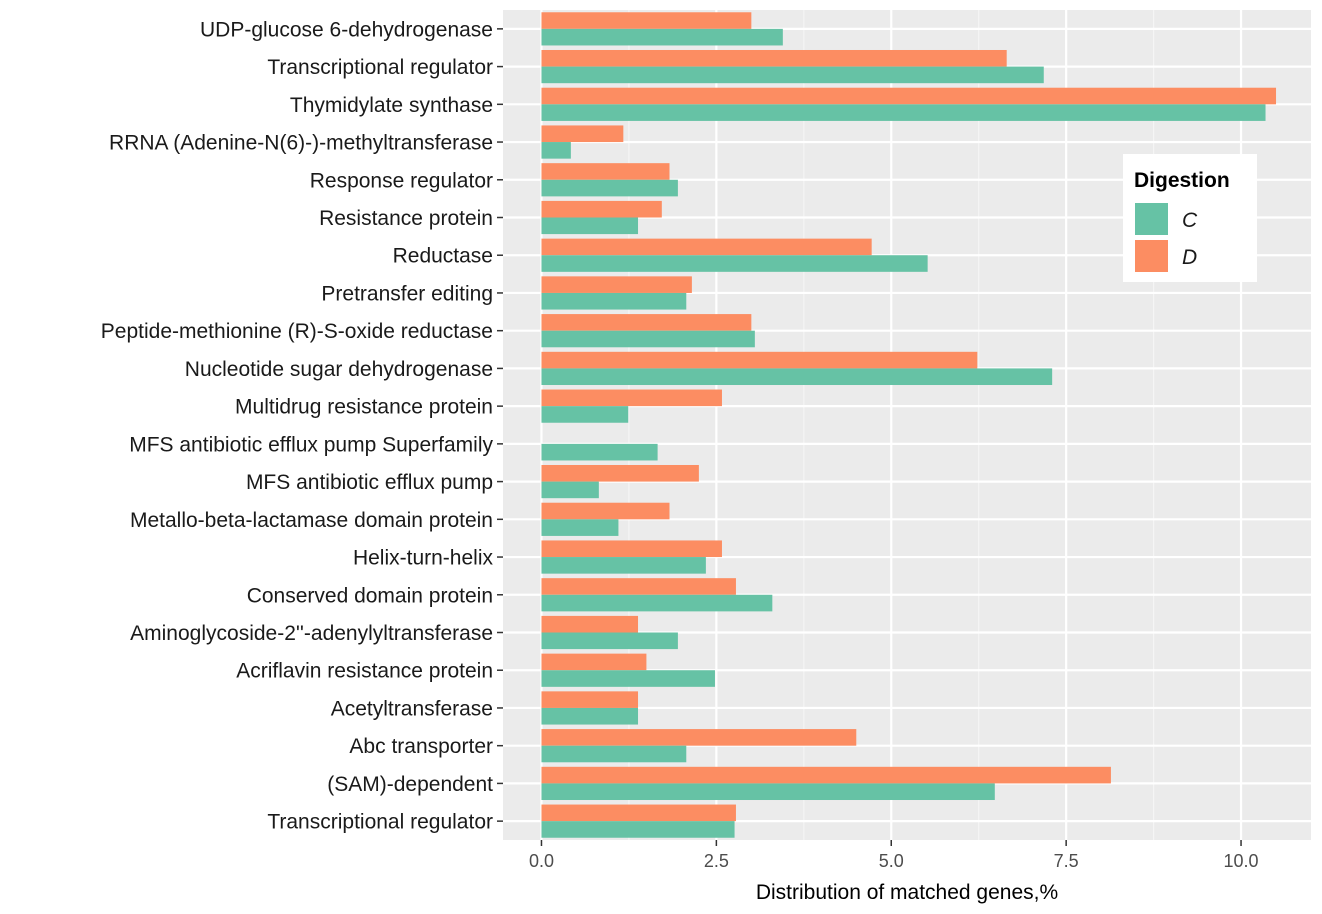 The height and width of the screenshot is (914, 1322). I want to click on legend-label-d: D, so click(1189, 257).